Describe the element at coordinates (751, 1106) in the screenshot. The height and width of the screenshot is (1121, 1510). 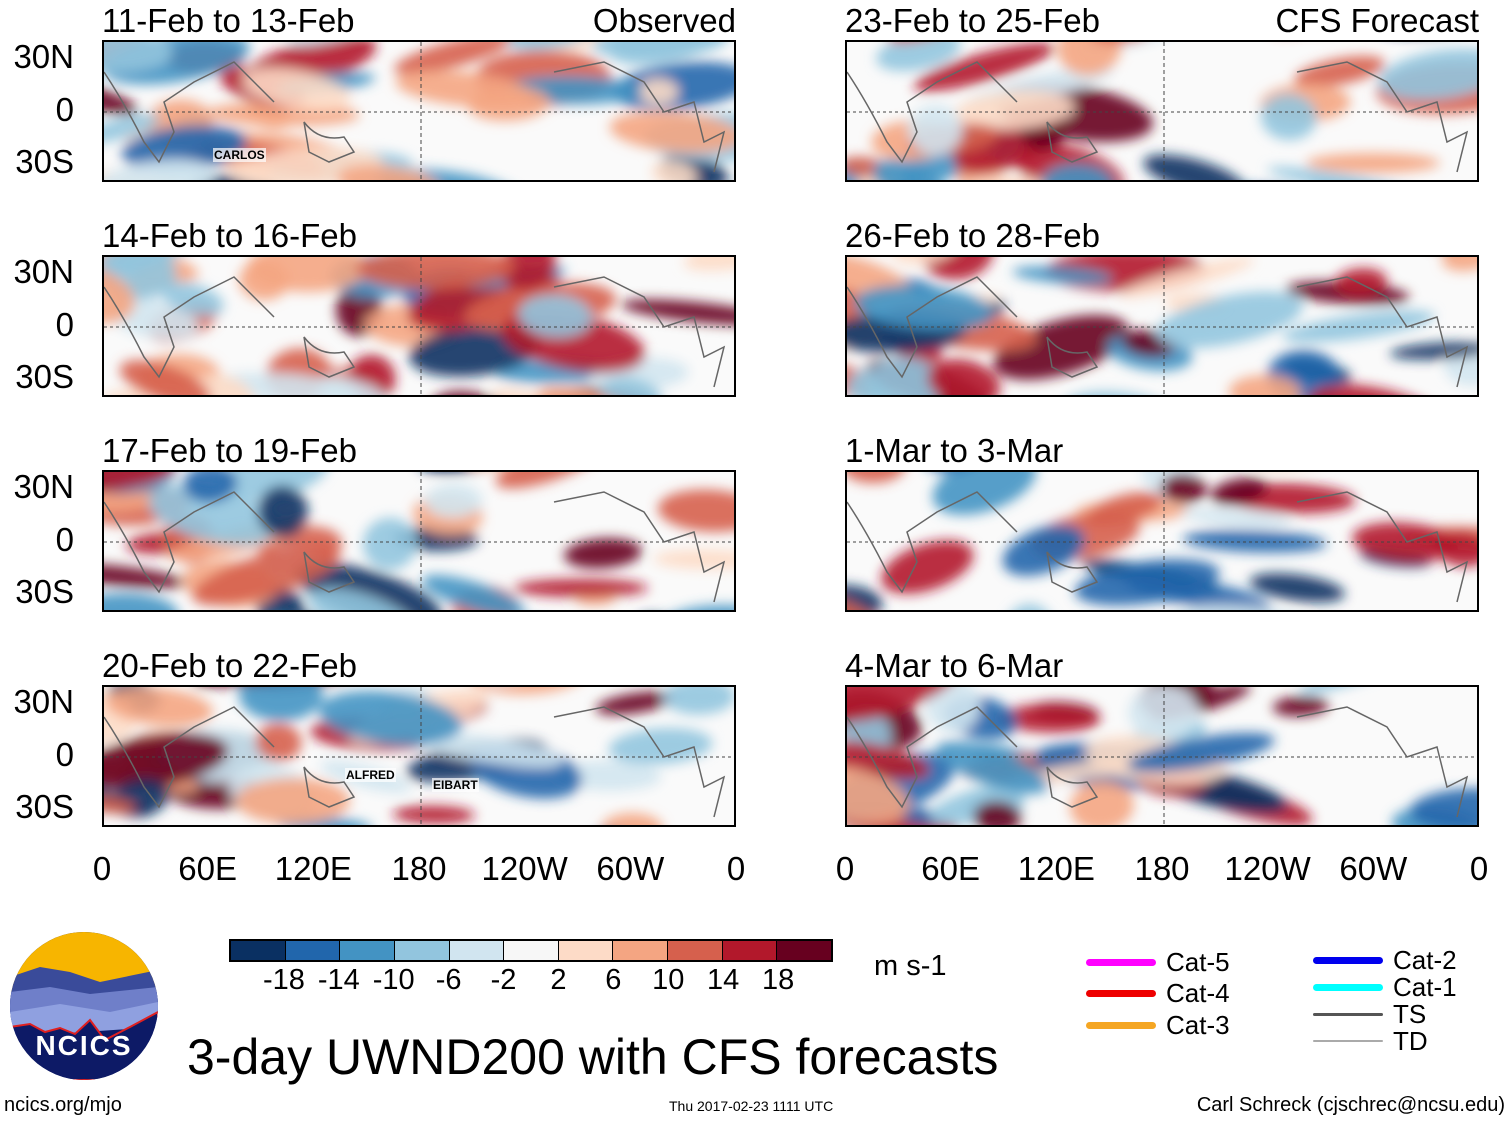
I see `timestamp: Thu 2017-02-23 1111 UTC` at that location.